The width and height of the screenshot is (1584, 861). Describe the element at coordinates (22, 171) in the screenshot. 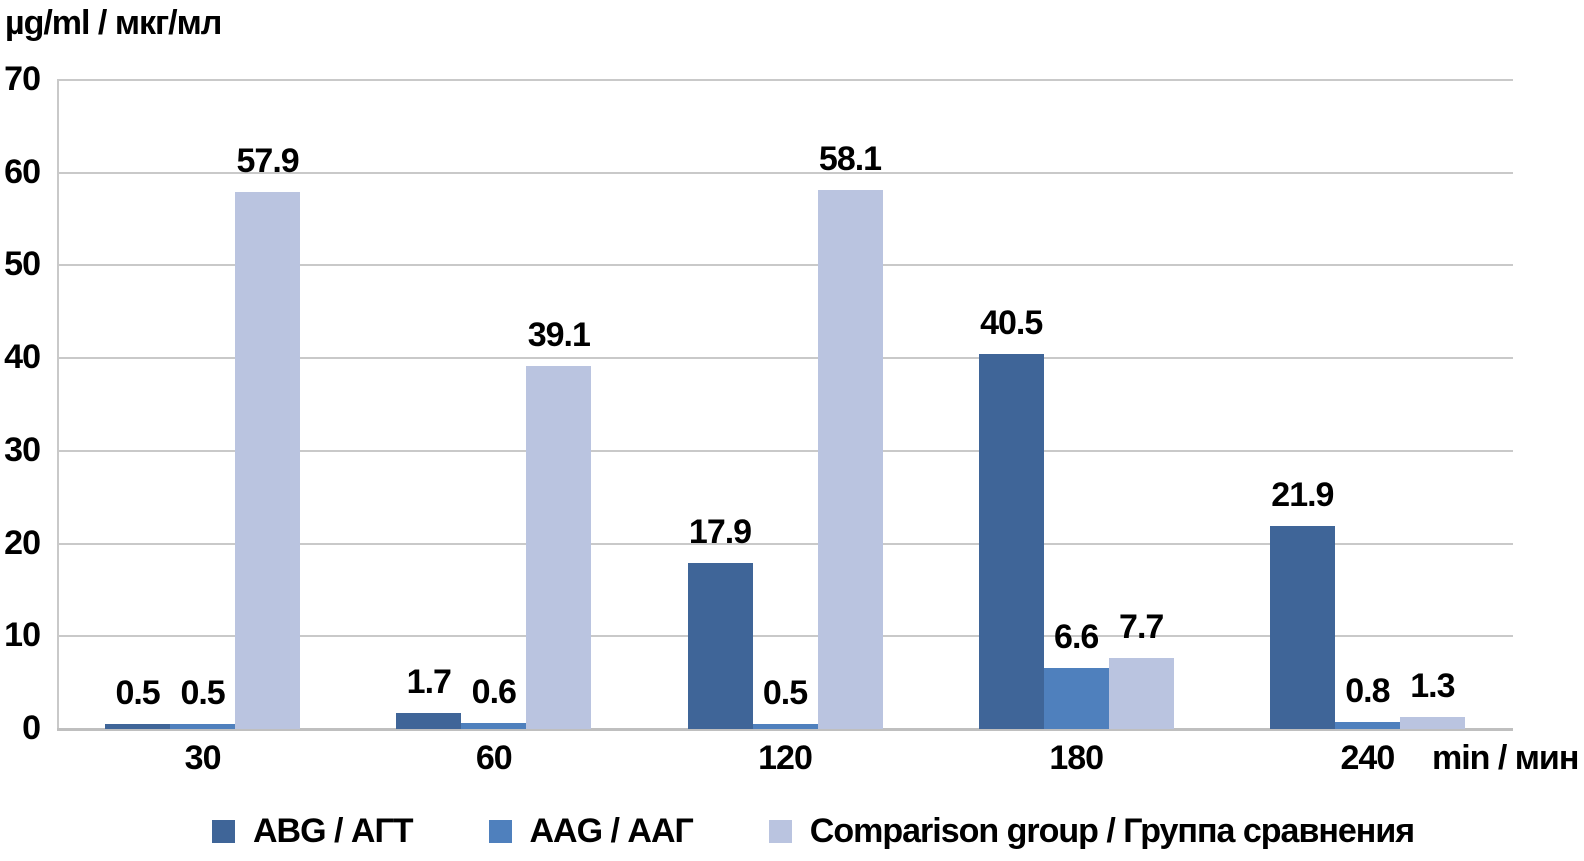

I see `y-tick-label: 60` at that location.